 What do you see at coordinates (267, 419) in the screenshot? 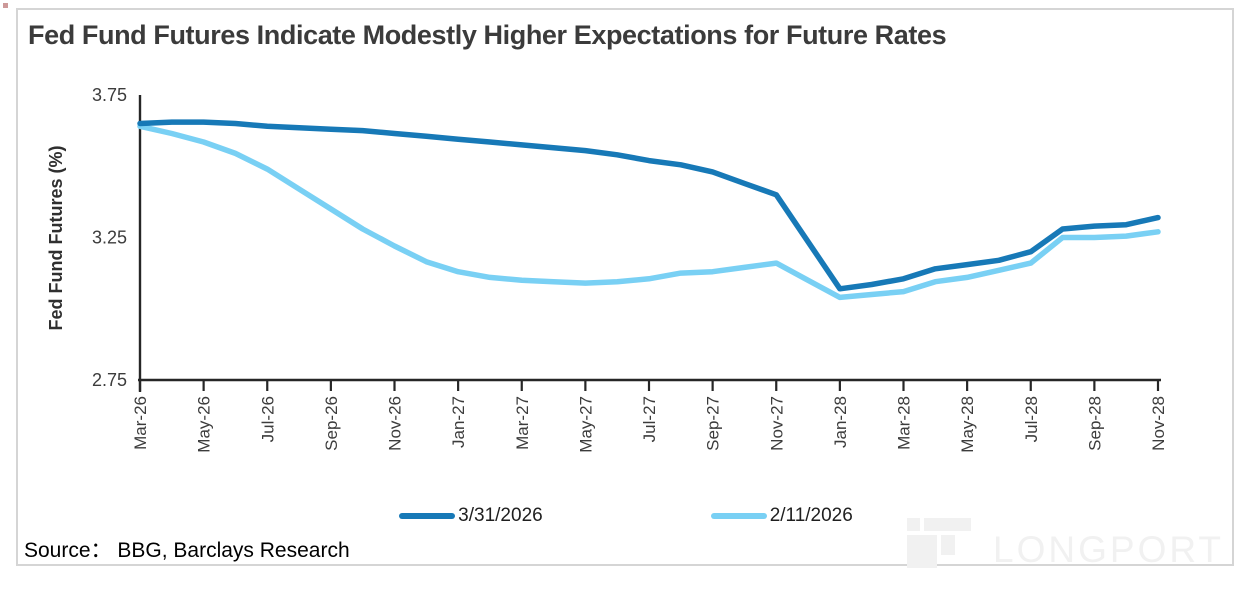
I see `x-tick-label: Jul-26` at bounding box center [267, 419].